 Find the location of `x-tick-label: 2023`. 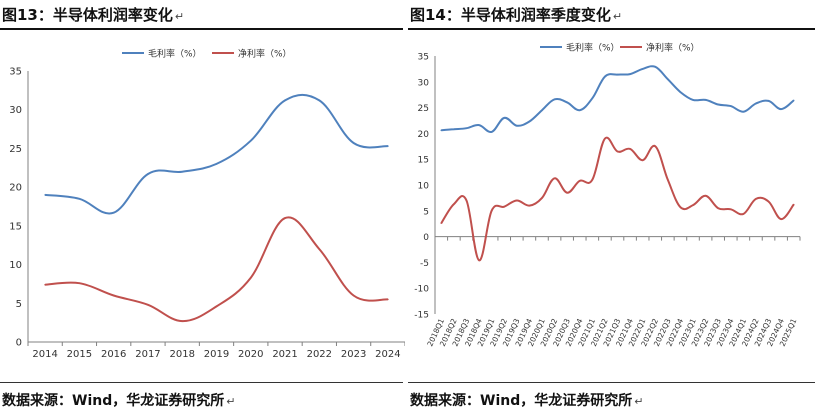

x-tick-label: 2023 is located at coordinates (353, 354).